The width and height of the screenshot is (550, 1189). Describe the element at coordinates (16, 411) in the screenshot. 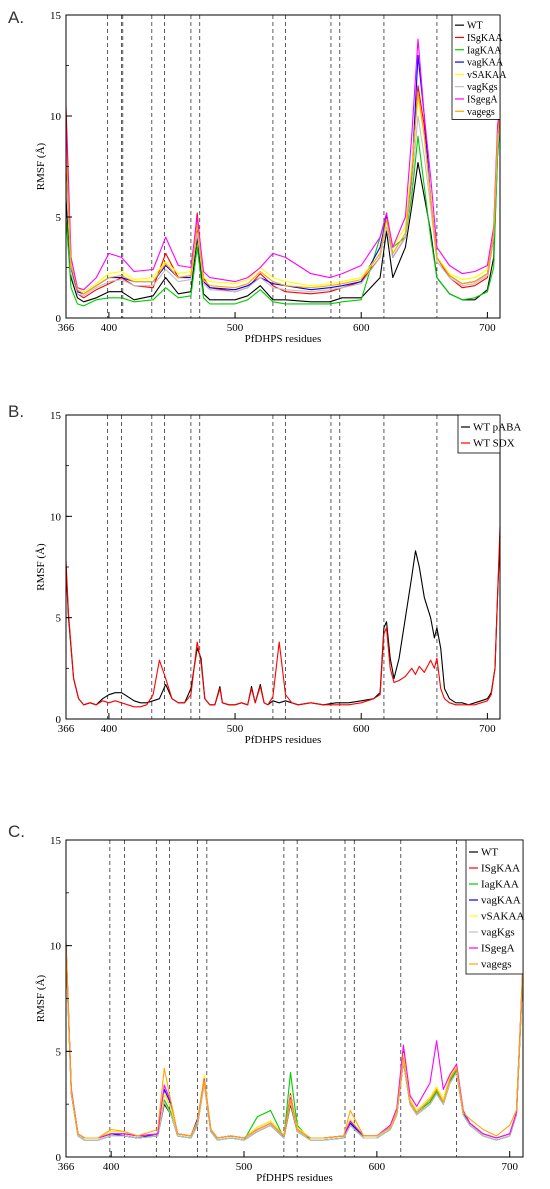

I see `panel-label-b: B.` at that location.